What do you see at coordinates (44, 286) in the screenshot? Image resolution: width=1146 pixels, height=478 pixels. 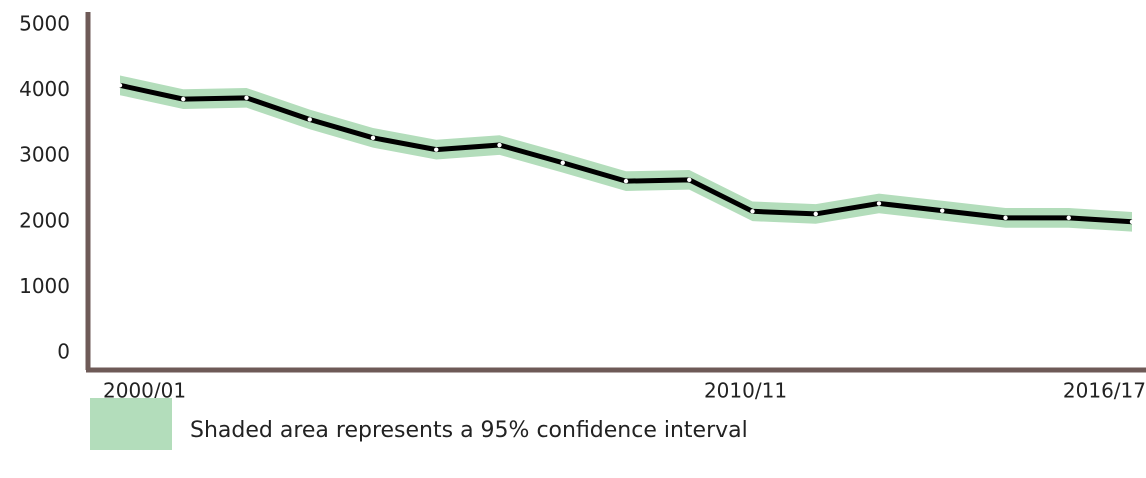 I see `y-tick-label: 1000` at bounding box center [44, 286].